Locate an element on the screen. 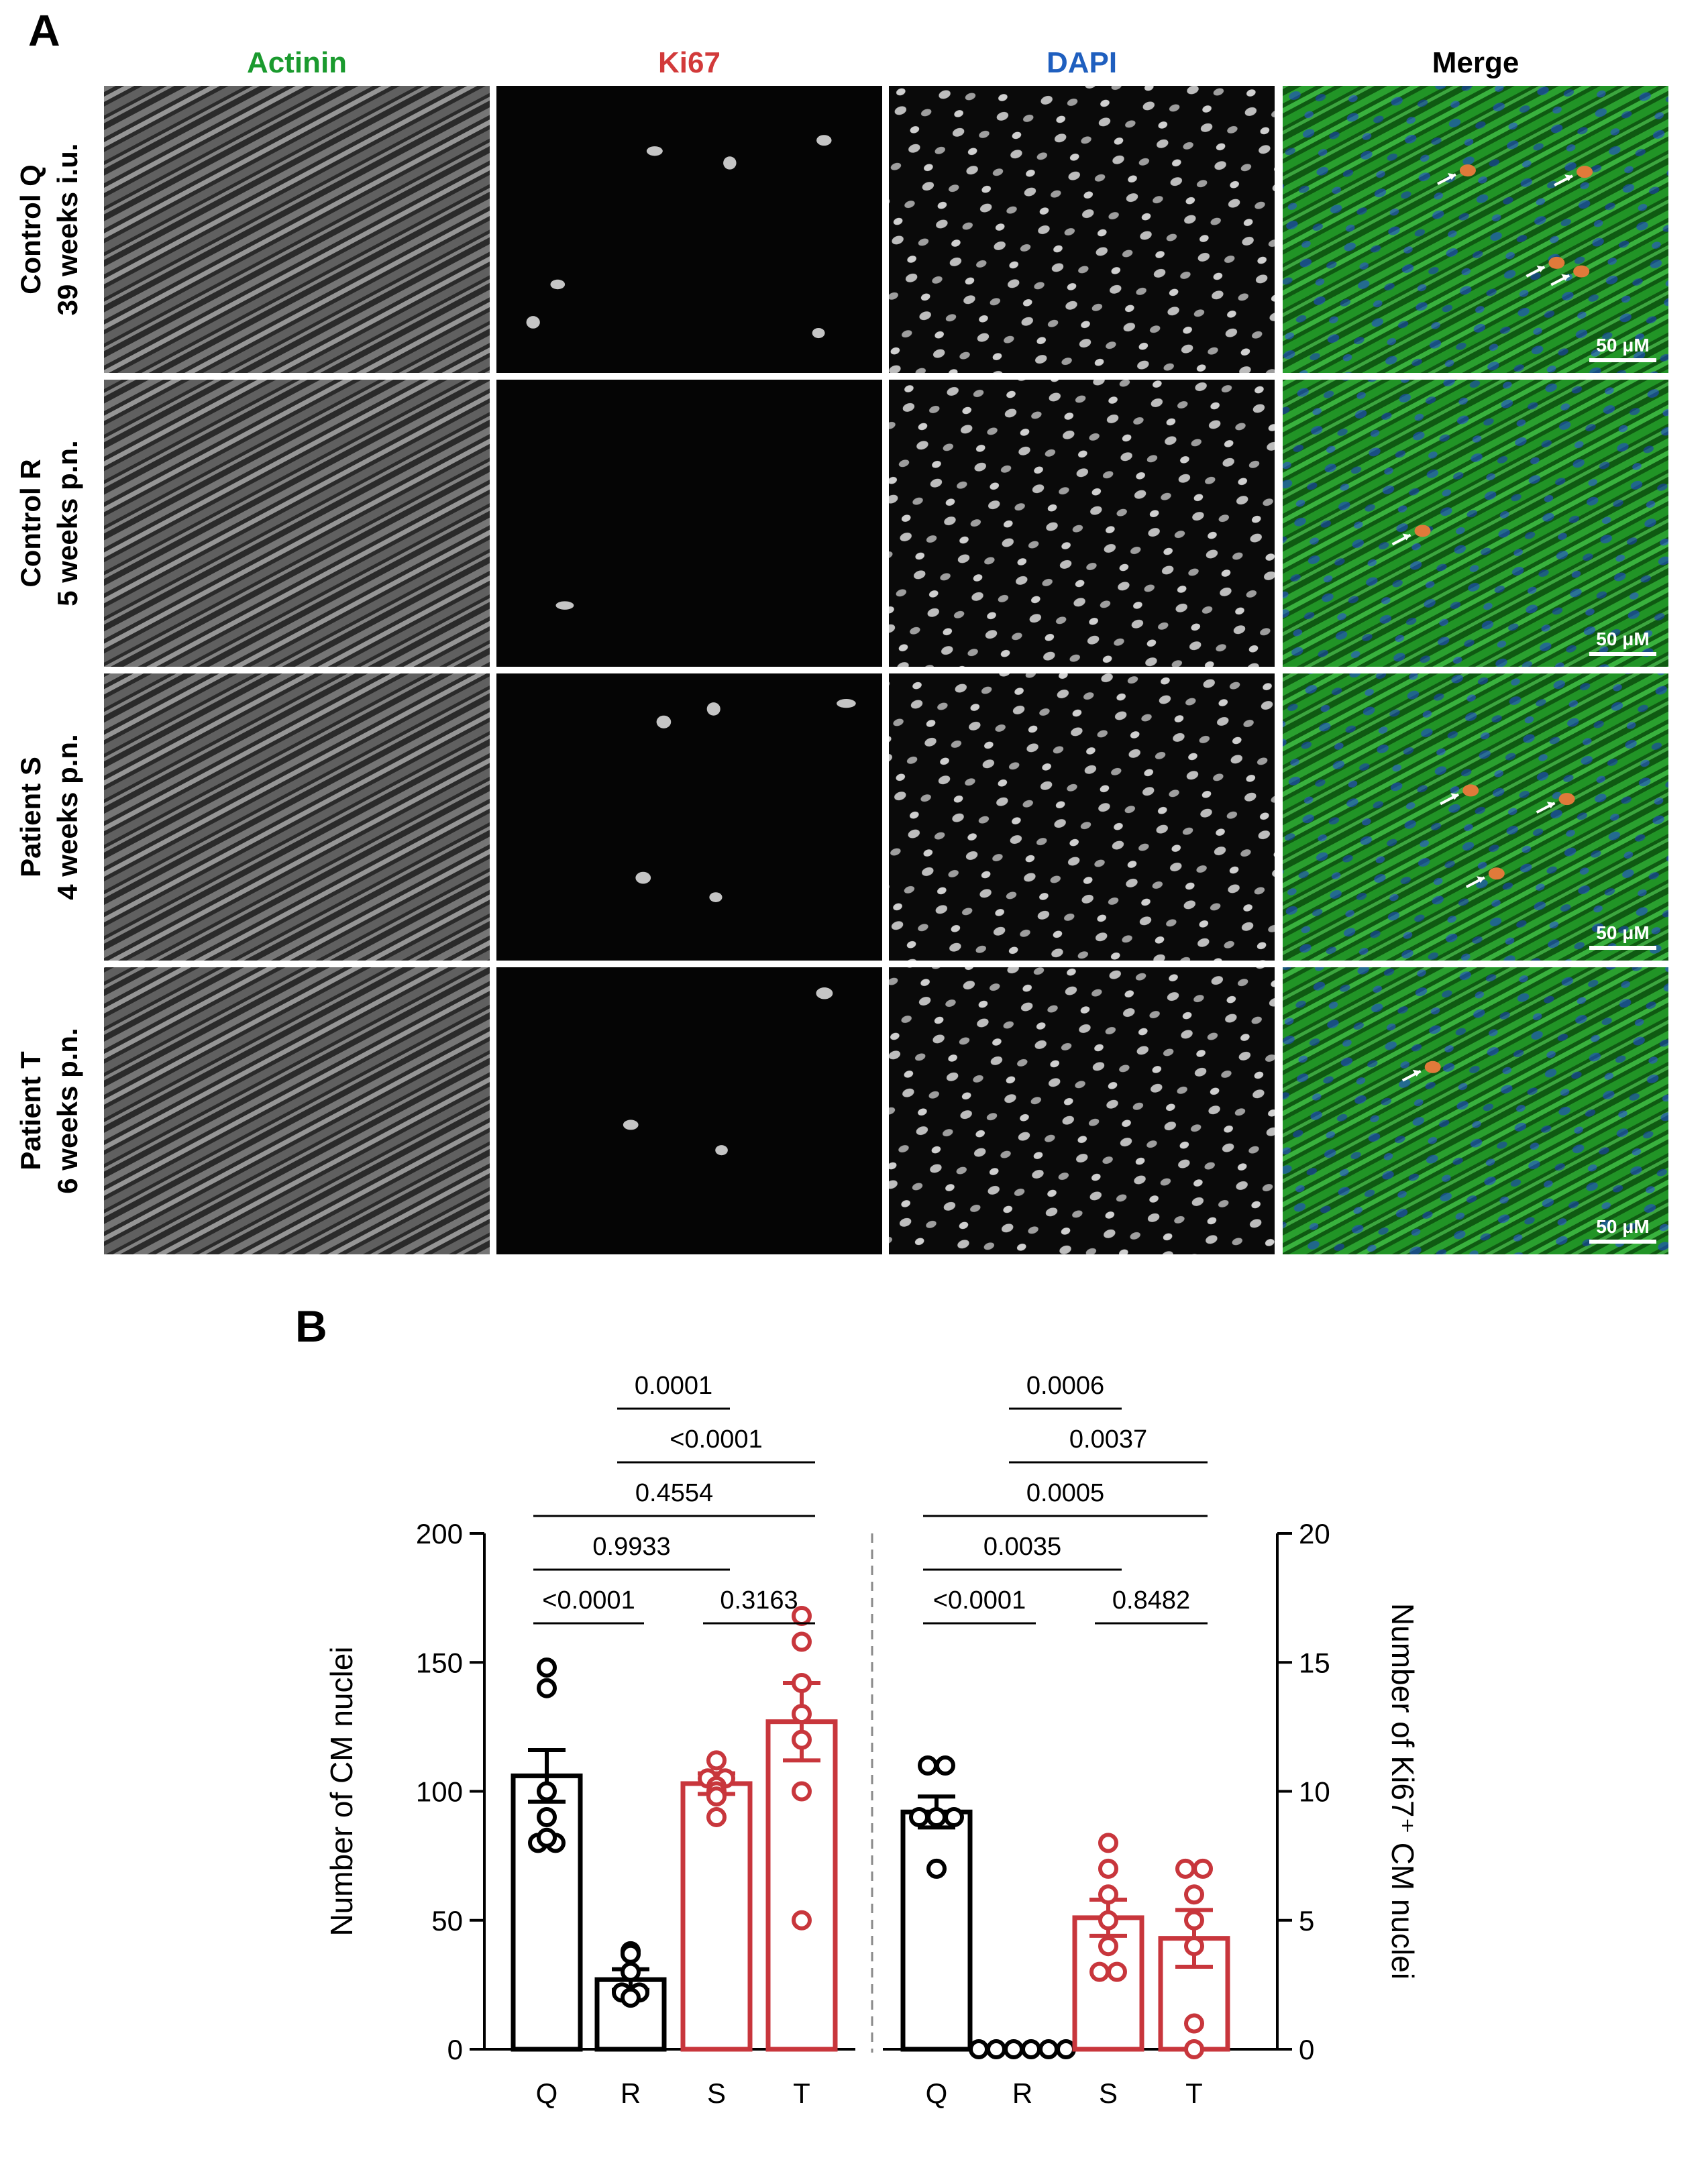 This screenshot has width=1708, height=2172. column-header-ki67: Ki67 is located at coordinates (689, 62).